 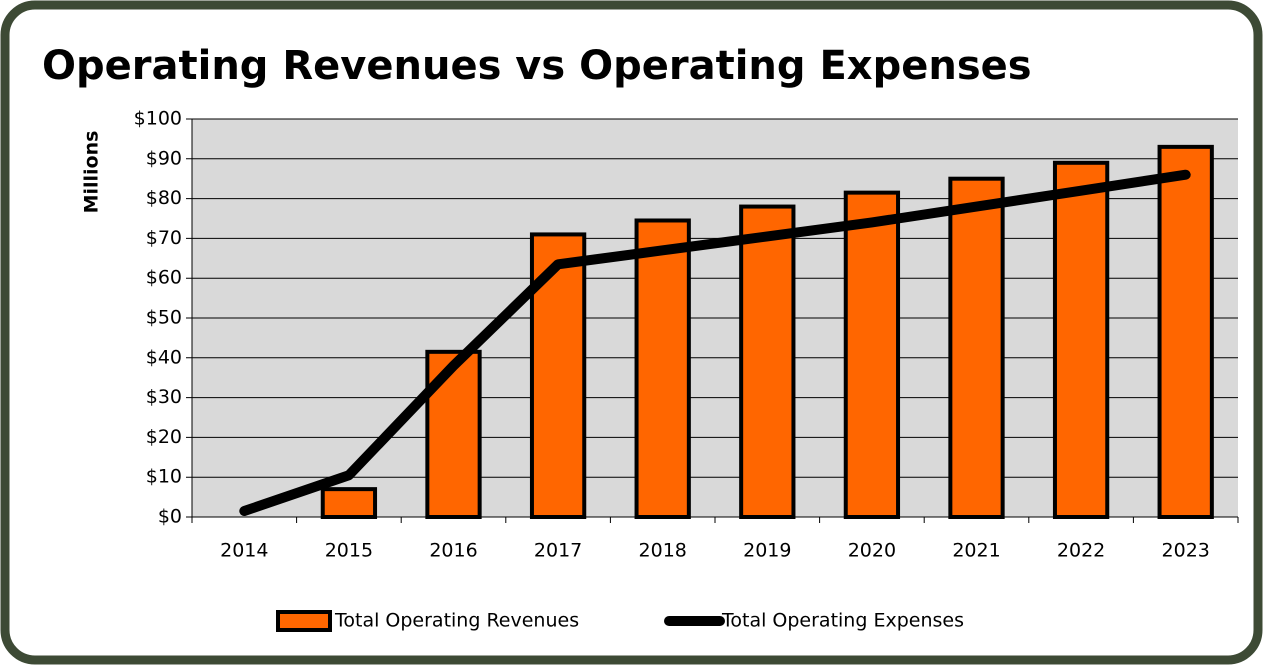 What do you see at coordinates (842, 621) in the screenshot?
I see `legend-label: Total Operating Expenses` at bounding box center [842, 621].